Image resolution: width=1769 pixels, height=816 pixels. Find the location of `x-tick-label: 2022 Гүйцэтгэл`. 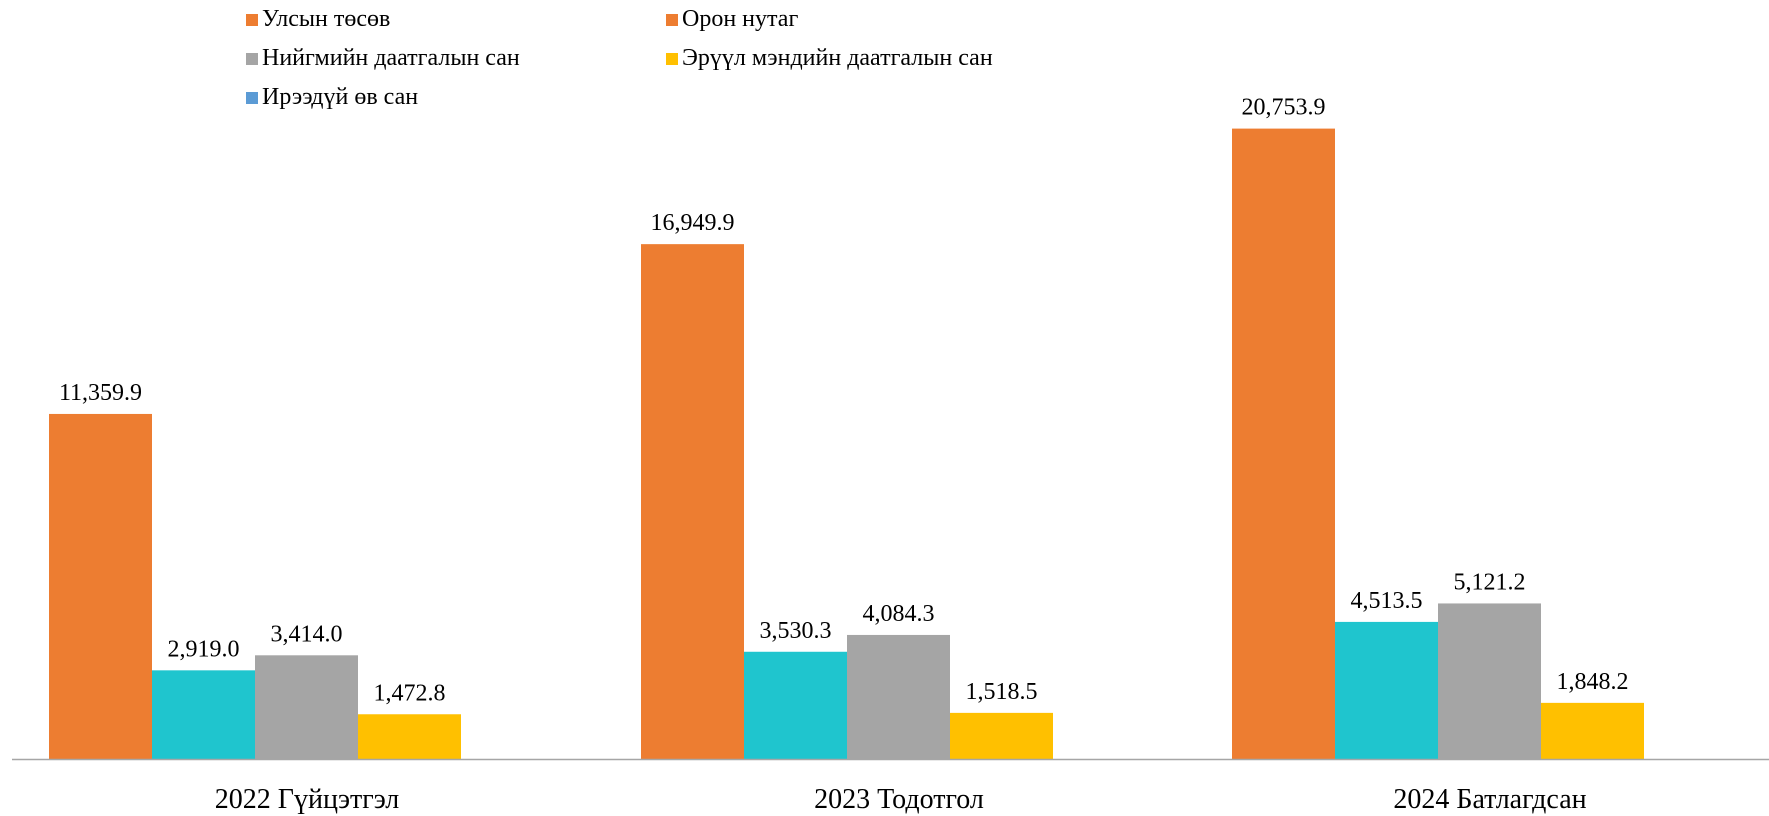

x-tick-label: 2022 Гүйцэтгэл is located at coordinates (307, 799).